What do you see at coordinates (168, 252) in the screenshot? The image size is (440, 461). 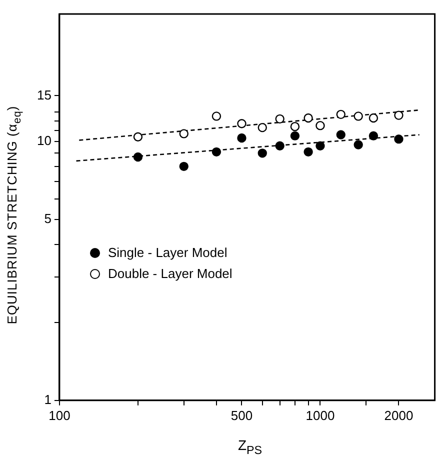 I see `legend-label: Single - Layer Model` at bounding box center [168, 252].